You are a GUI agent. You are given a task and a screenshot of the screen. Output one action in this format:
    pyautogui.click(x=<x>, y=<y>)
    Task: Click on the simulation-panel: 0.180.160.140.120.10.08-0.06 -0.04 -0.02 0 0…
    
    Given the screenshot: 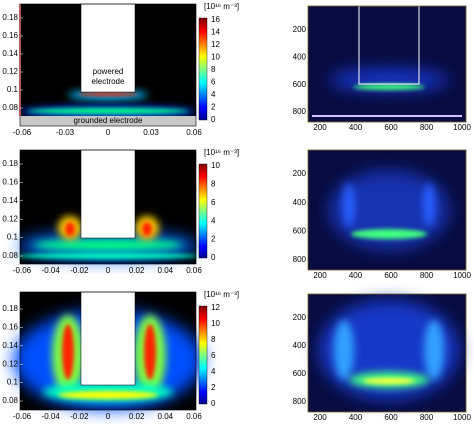 What is the action you would take?
    pyautogui.click(x=120, y=211)
    